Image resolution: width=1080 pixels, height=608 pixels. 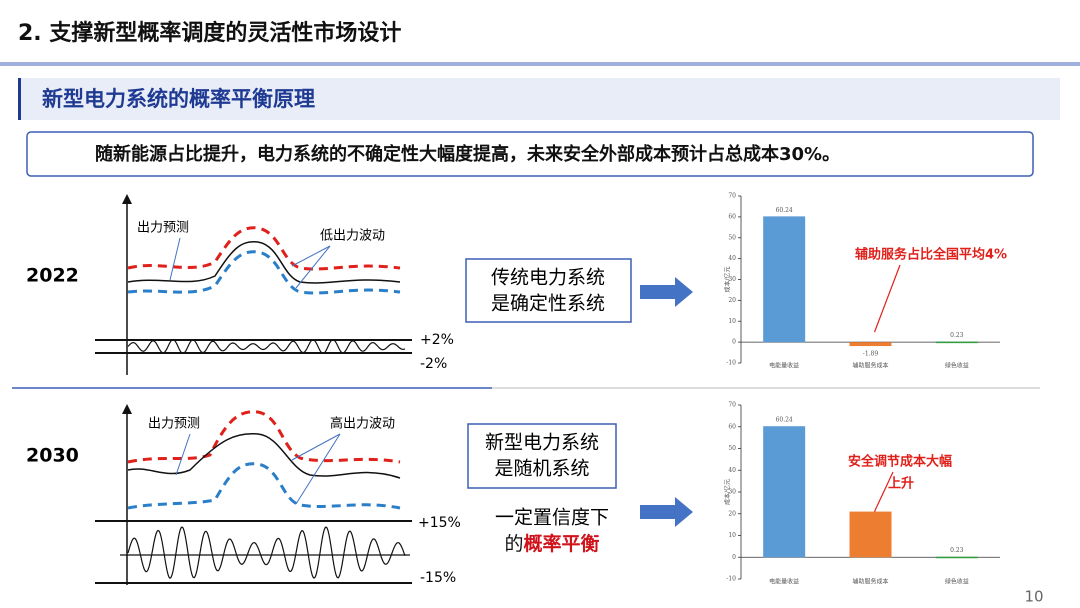 I want to click on fluctuation-label: 高出力波动, so click(x=362, y=424).